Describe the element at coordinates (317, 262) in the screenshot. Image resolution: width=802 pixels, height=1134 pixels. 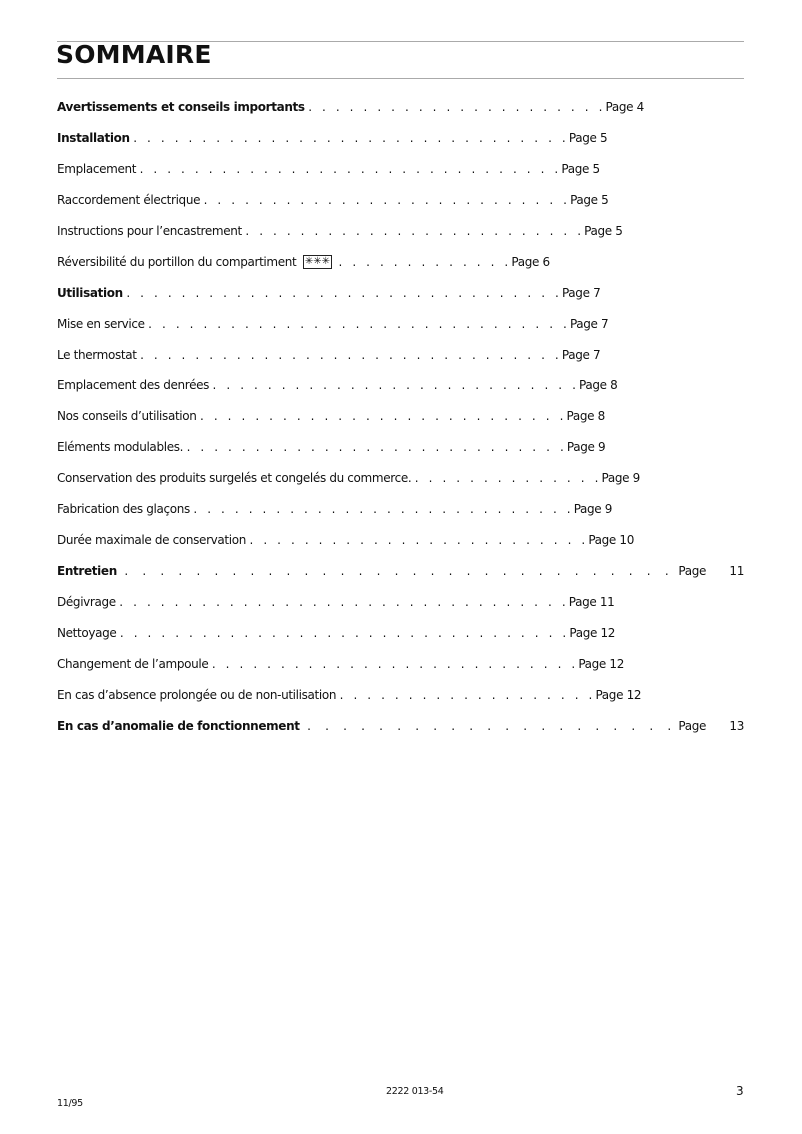
I see `freezer-star-icon: ✳✳✳` at that location.